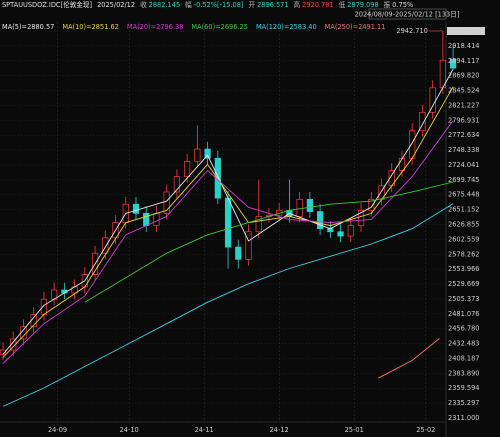 This screenshot has height=437, width=500. Describe the element at coordinates (463, 239) in the screenshot. I see `y-tick-label: 2602.559` at that location.